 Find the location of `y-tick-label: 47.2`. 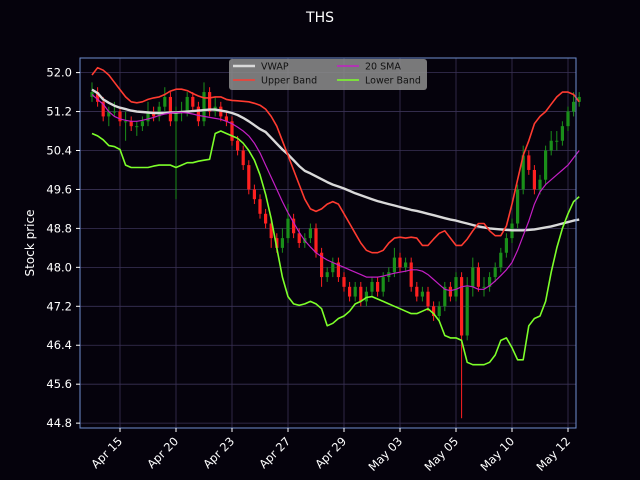

y-tick-label: 47.2 is located at coordinates (59, 306).